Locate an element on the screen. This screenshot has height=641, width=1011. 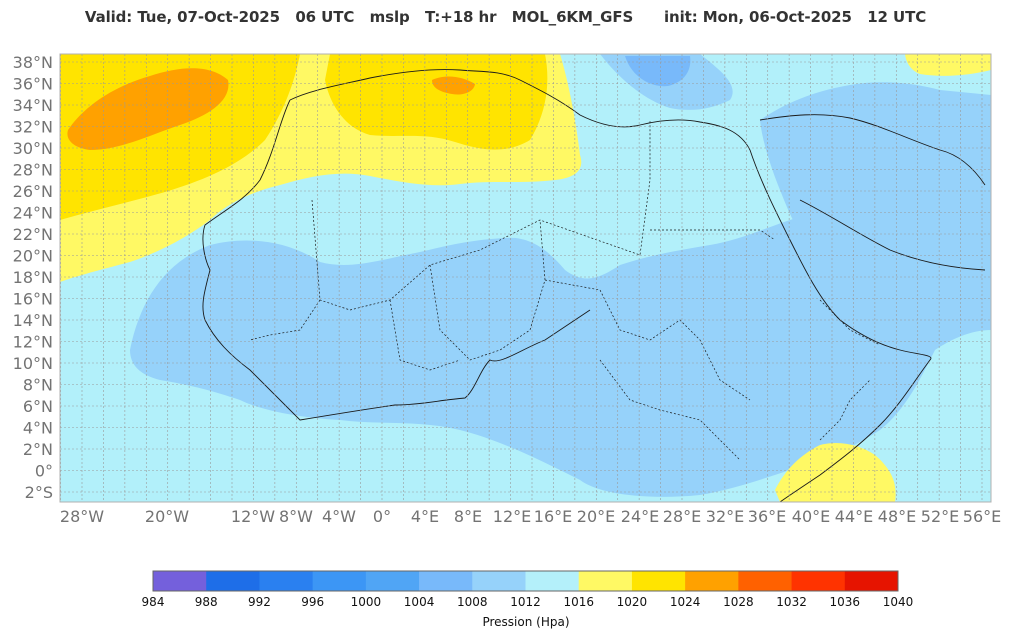
lat-label: 2°N is located at coordinates (38, 449).